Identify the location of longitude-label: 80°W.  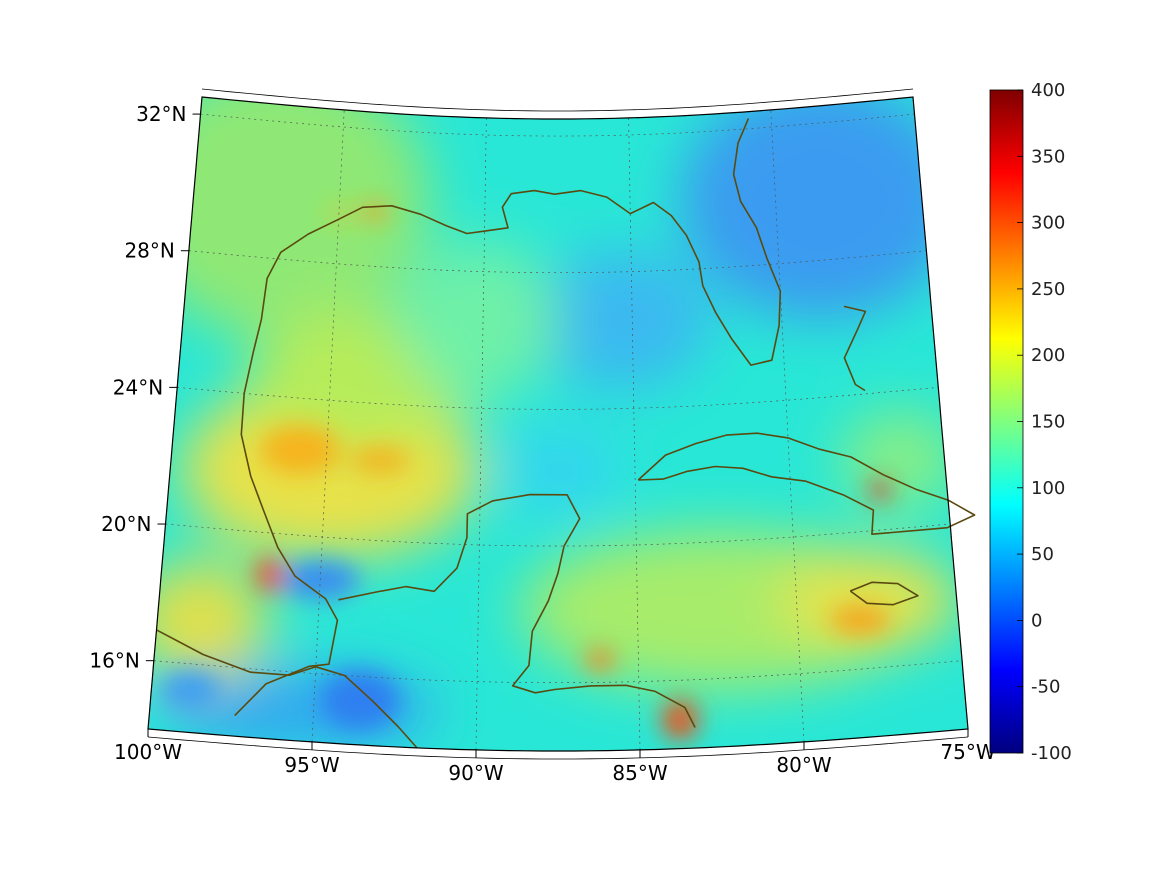
(803, 765).